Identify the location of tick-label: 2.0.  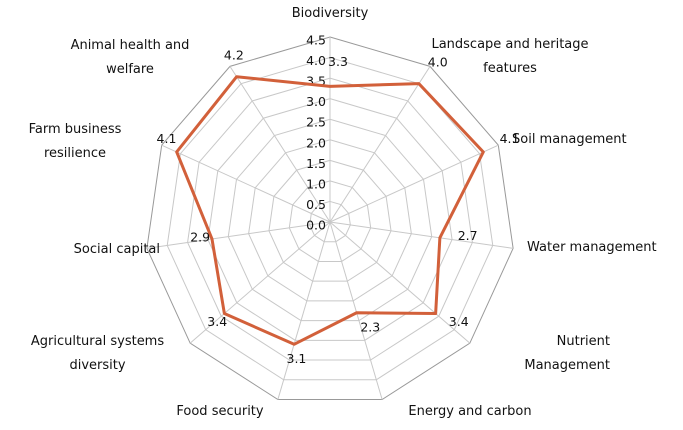
(316, 142).